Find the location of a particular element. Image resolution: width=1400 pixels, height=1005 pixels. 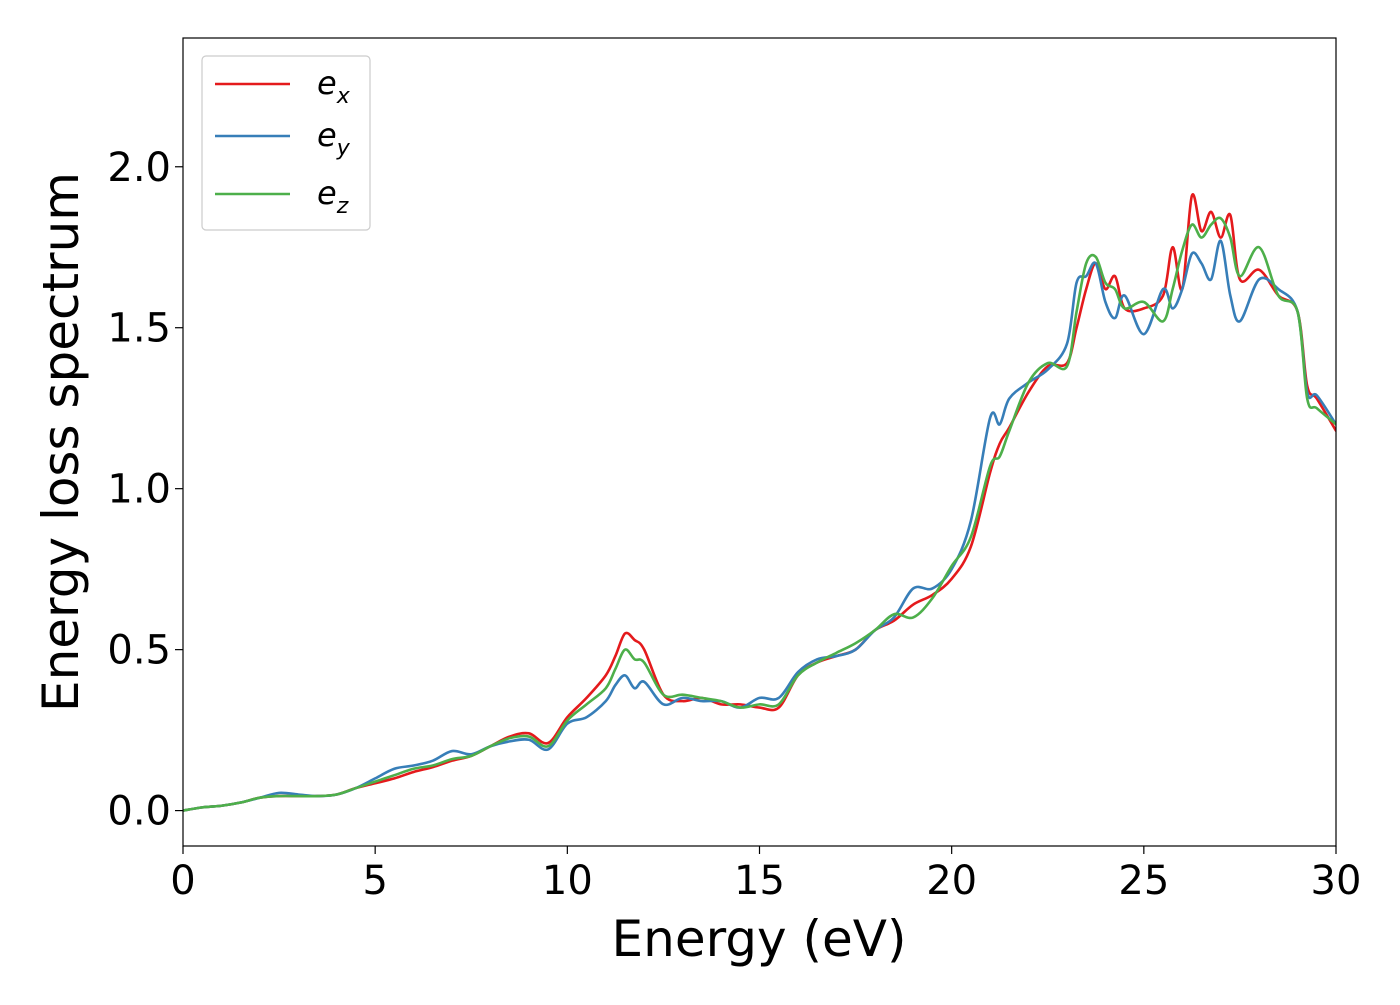

legend-label-ex: ex is located at coordinates (334, 86).